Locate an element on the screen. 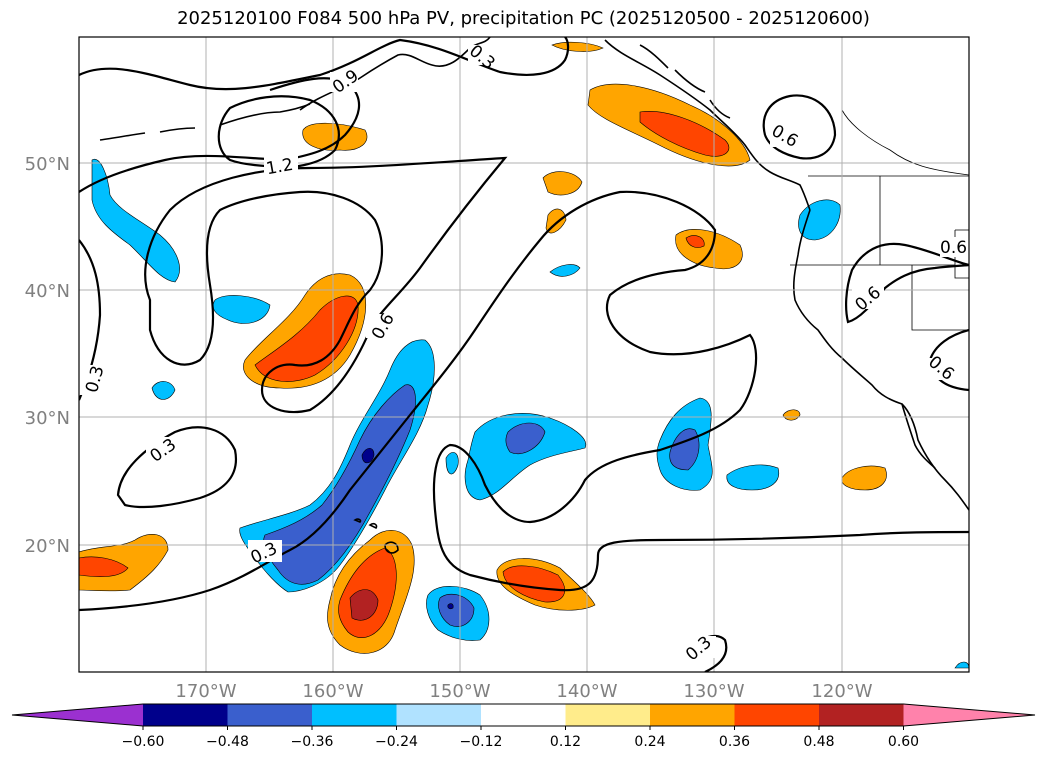 Image resolution: width=1047 pixels, height=765 pixels. colorbar-tick-label: 0.60 is located at coordinates (903, 742).